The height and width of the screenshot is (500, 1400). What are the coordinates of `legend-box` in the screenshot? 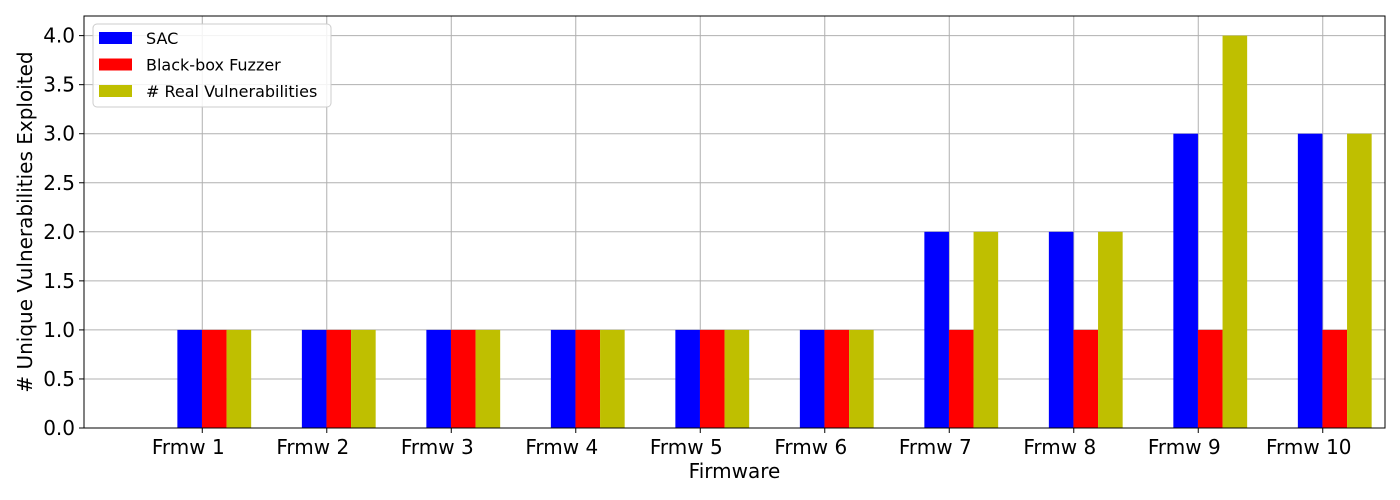 It's located at (212, 65).